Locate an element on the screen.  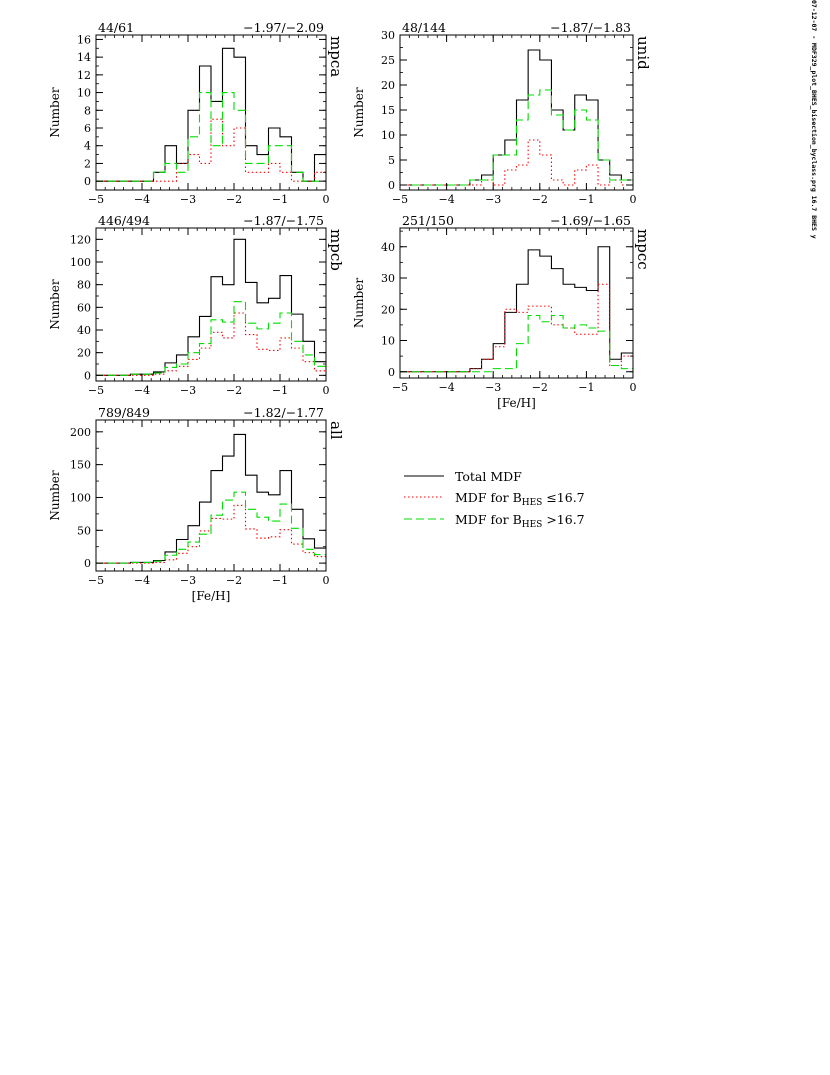
plot-frame-mpcc is located at coordinates (516, 303).